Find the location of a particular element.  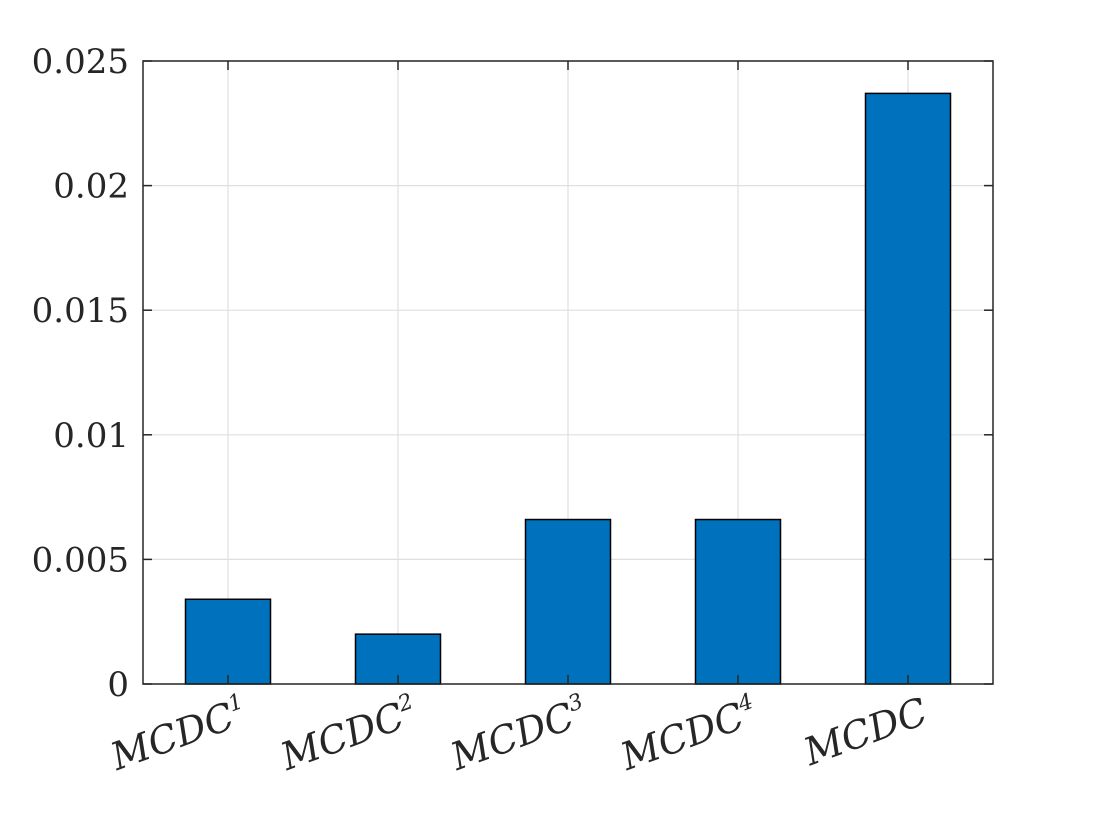

y-tick-label: 0.025 is located at coordinates (80, 62).